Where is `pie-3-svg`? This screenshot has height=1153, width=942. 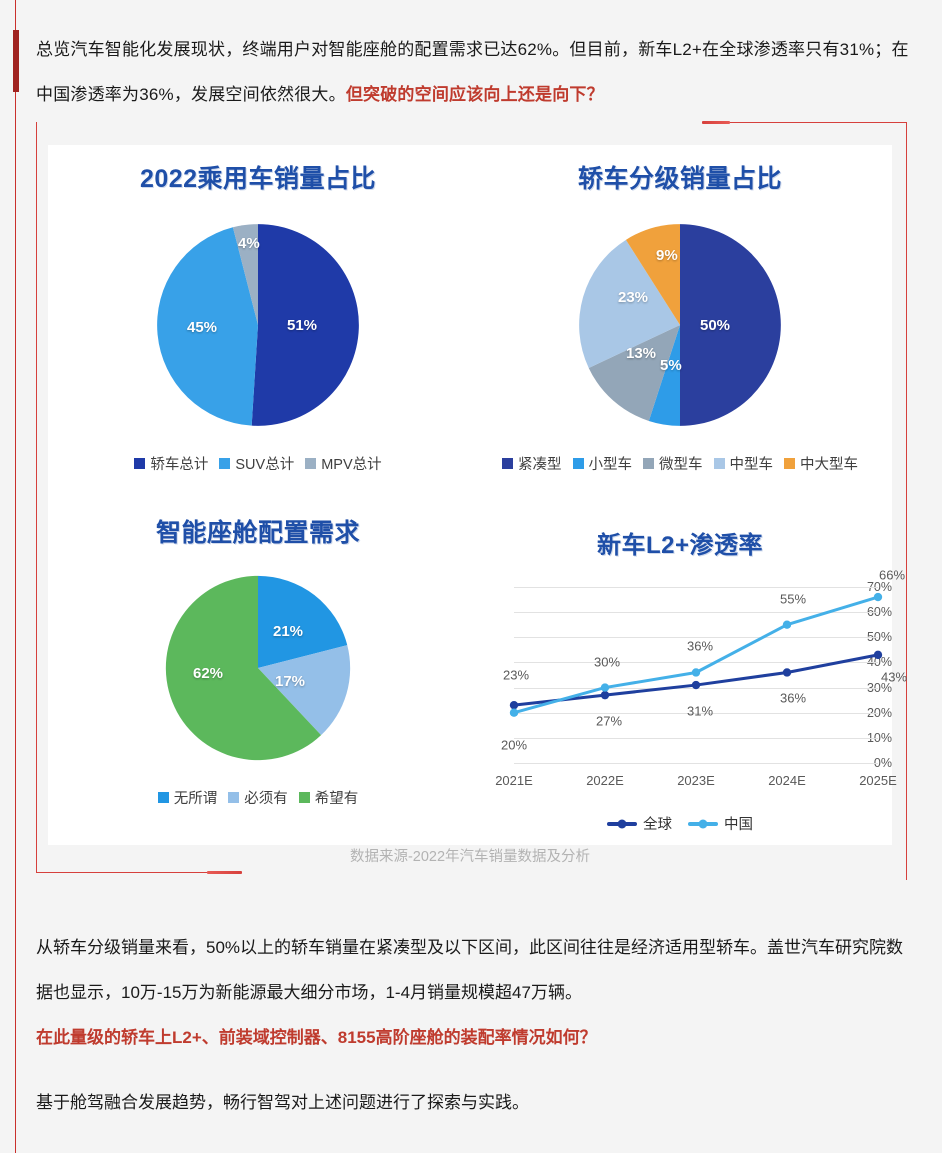
pie-3-svg is located at coordinates (258, 668).